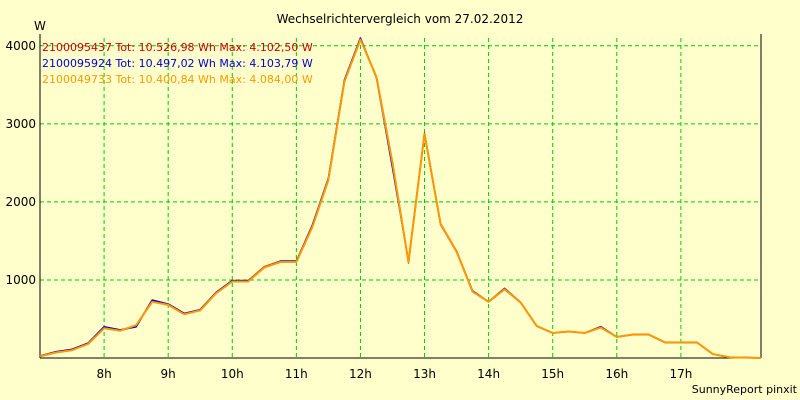 The height and width of the screenshot is (400, 800). Describe the element at coordinates (424, 374) in the screenshot. I see `x-tick-label: 13h` at that location.